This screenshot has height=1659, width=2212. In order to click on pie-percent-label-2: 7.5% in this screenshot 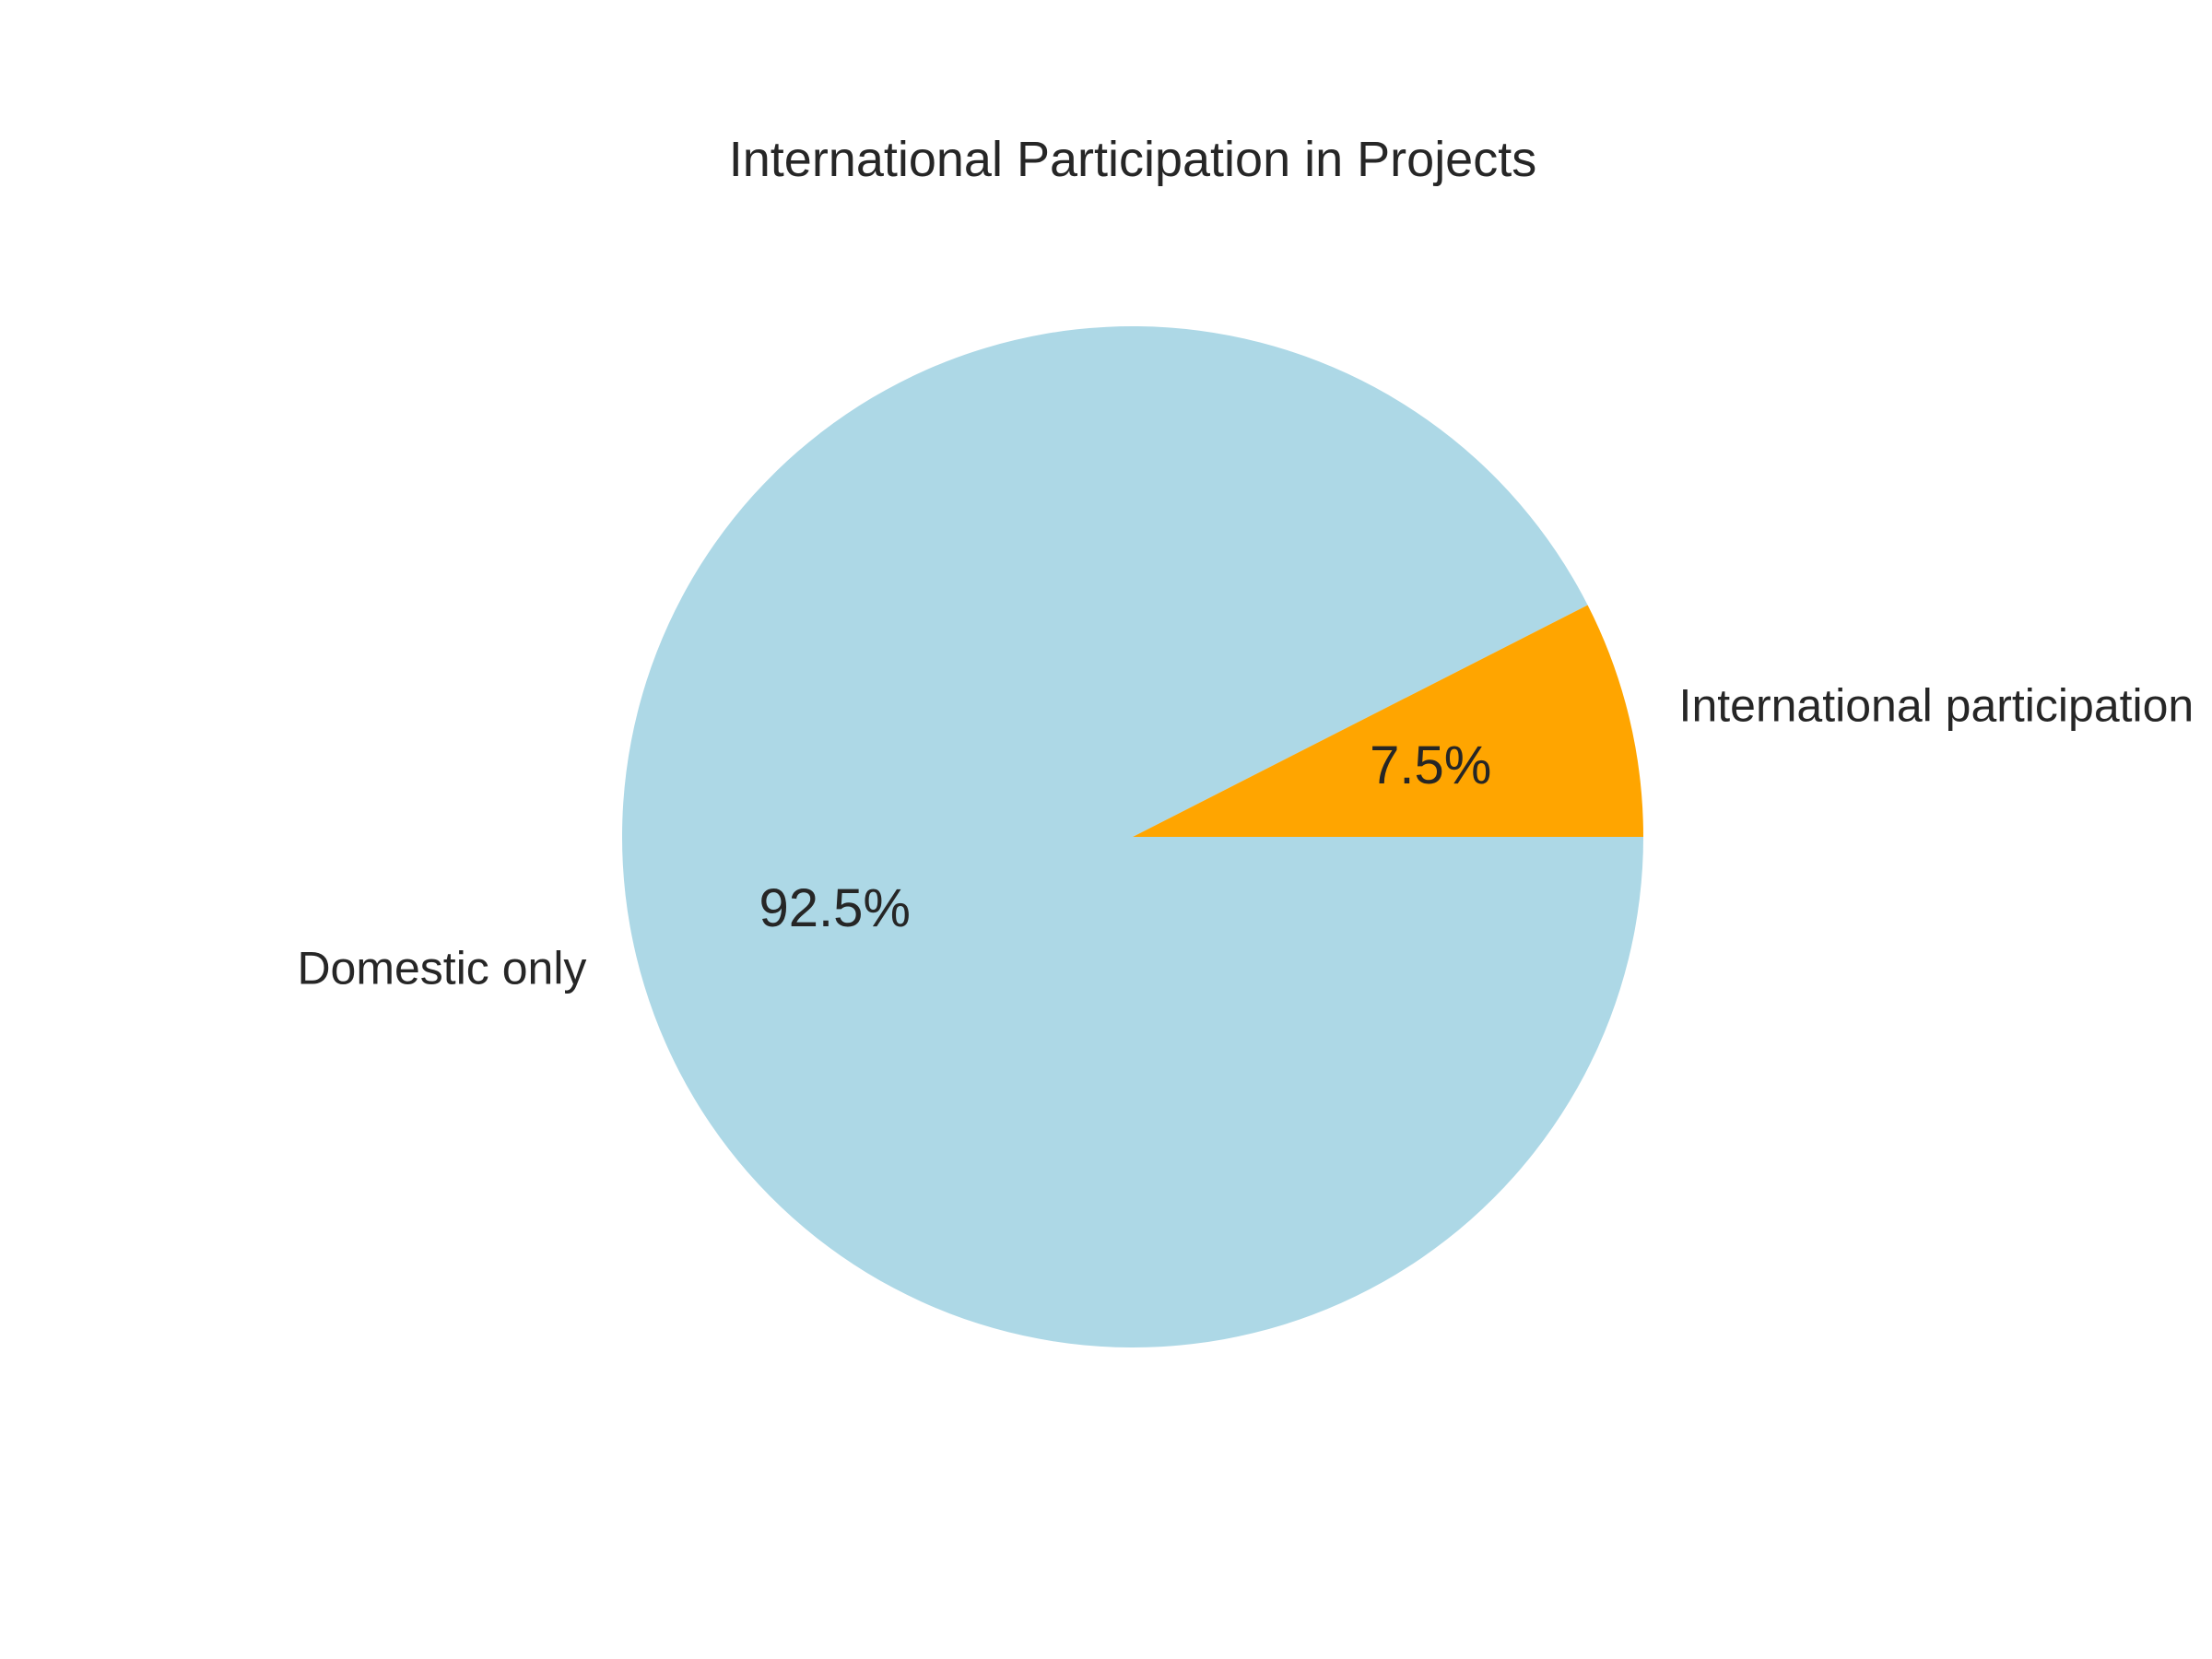, I will do `click(1430, 765)`.